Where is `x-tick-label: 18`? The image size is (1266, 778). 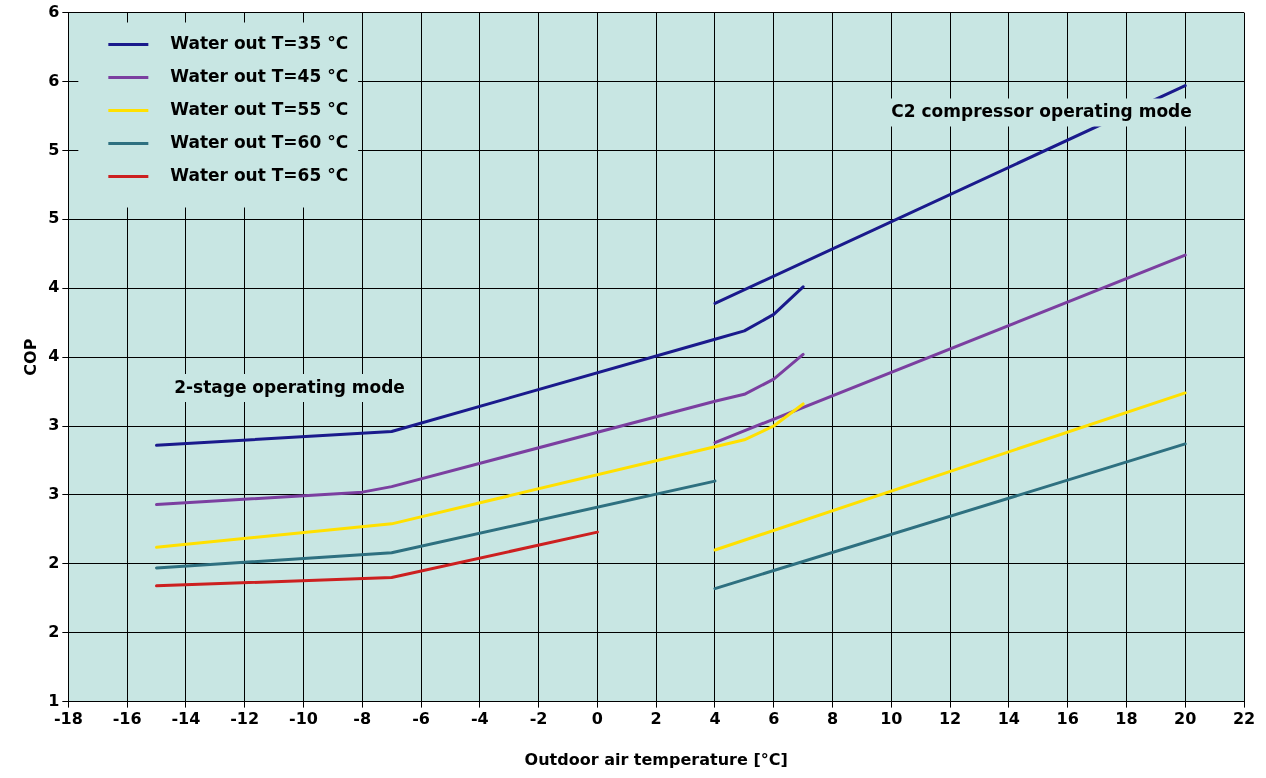 x-tick-label: 18 is located at coordinates (1126, 719).